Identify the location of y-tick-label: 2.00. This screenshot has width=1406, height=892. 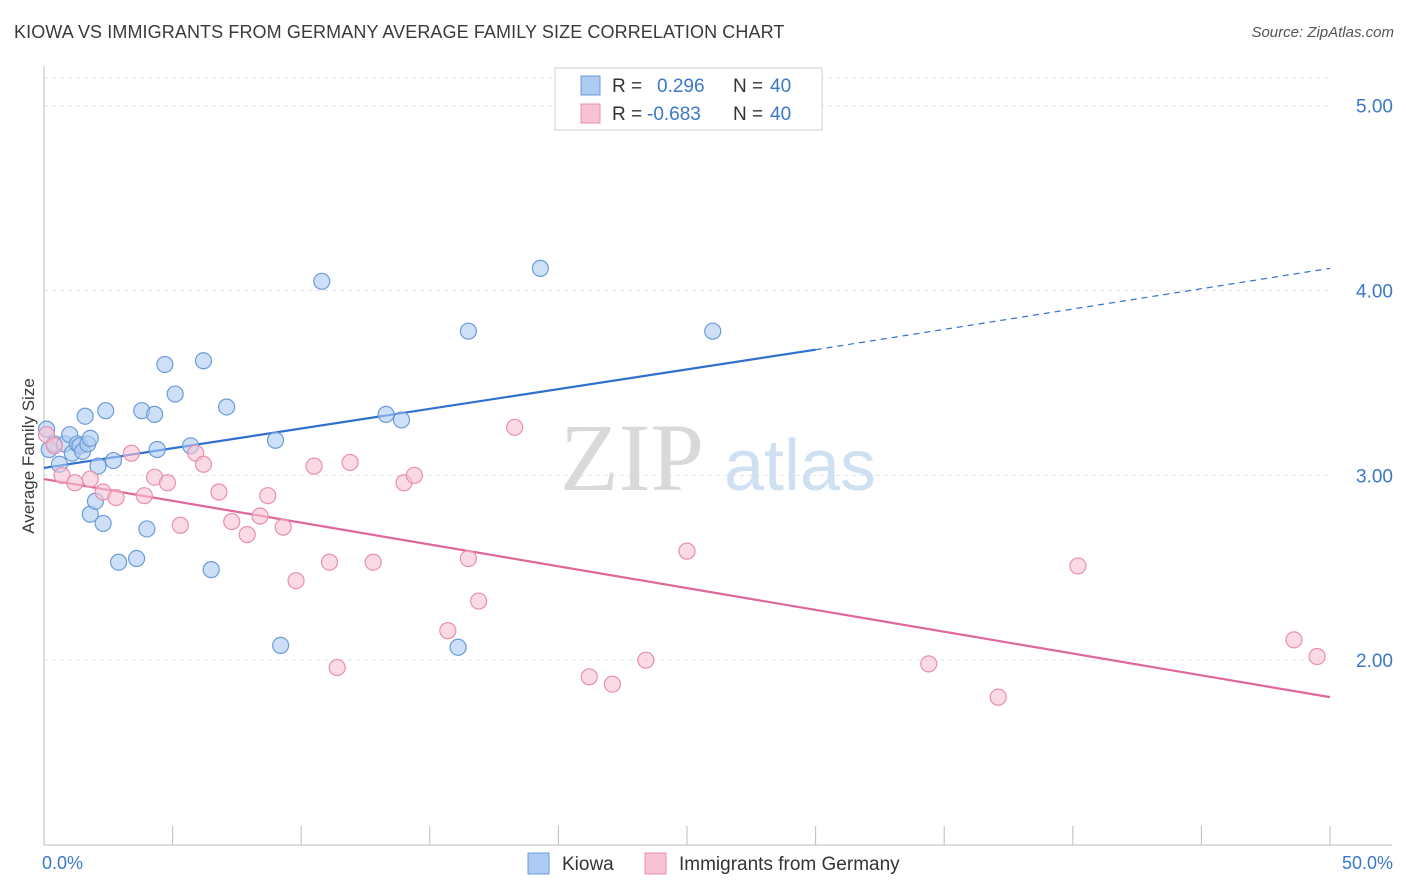
(1374, 661).